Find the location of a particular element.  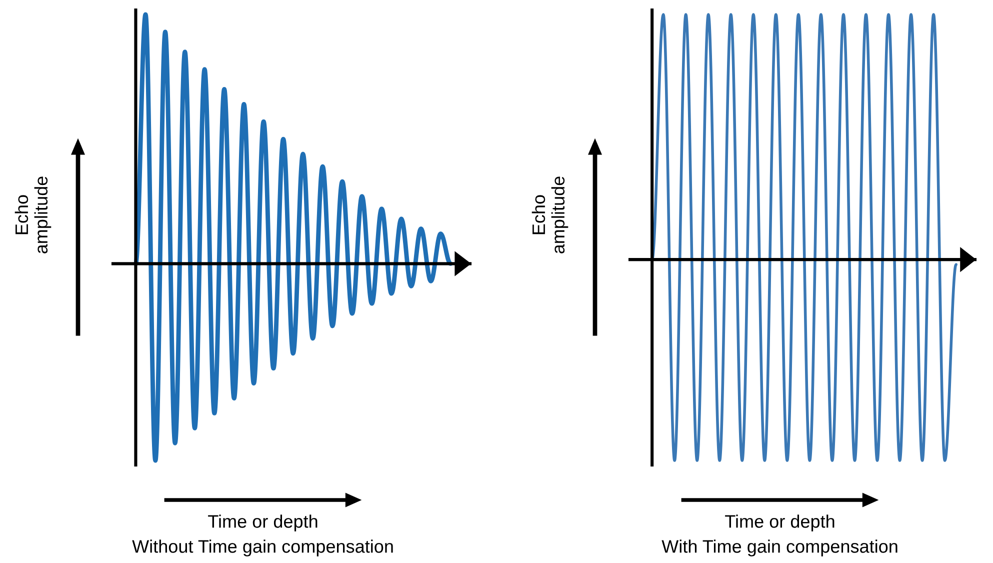

text: With Time gain compensation is located at coordinates (780, 548).